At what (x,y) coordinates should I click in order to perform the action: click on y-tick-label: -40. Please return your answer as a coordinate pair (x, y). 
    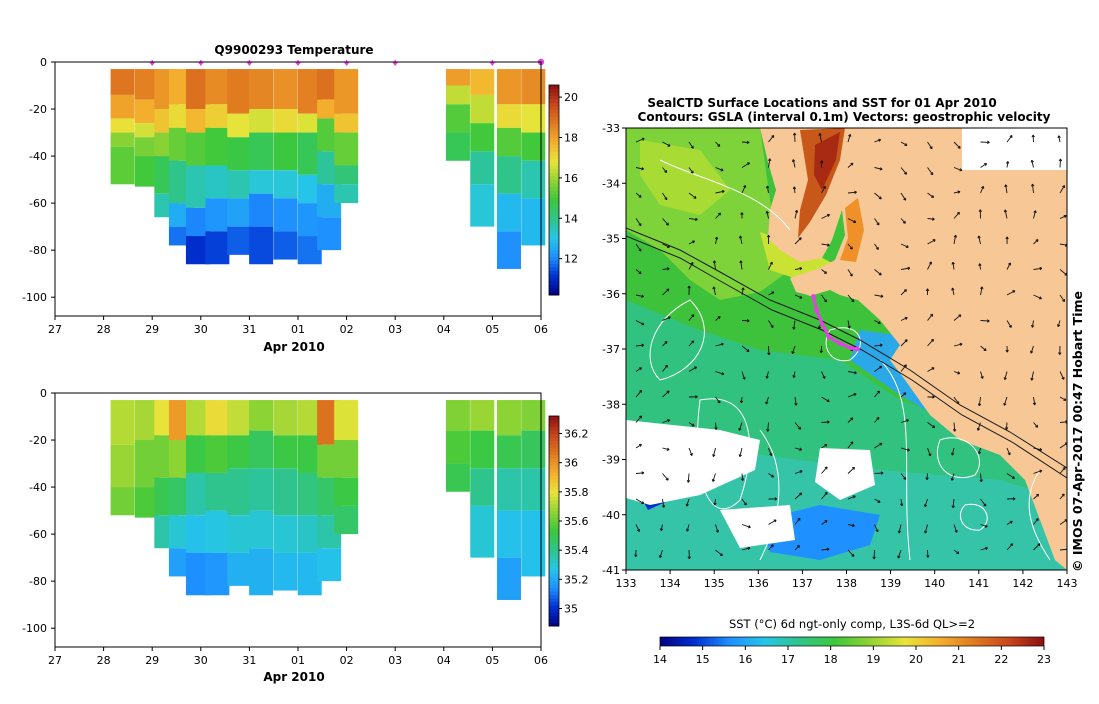
    Looking at the image, I should click on (38, 487).